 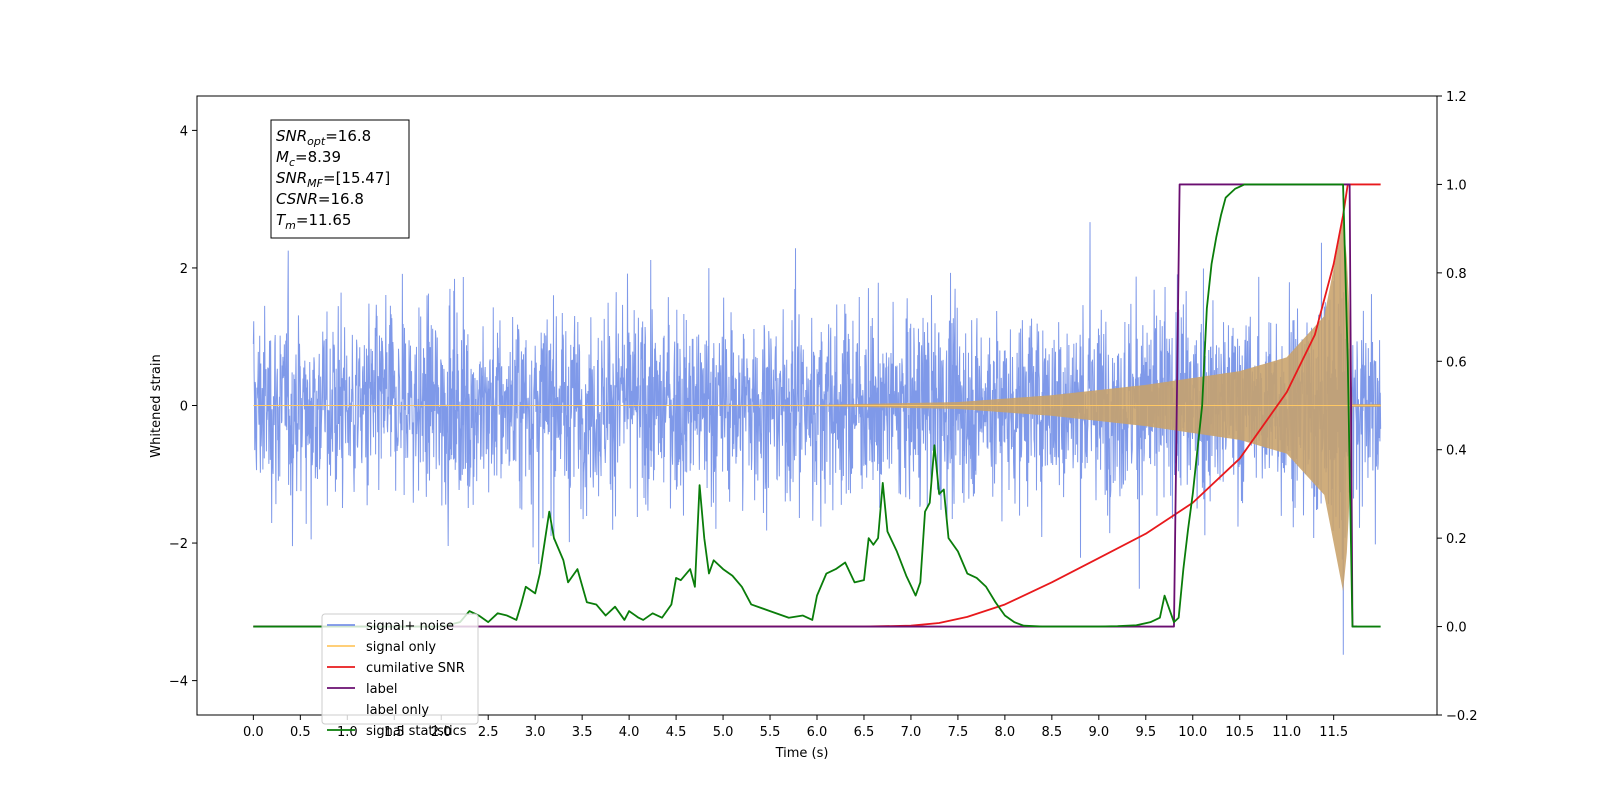 I want to click on x-tick-label: 0.5, so click(x=300, y=732).